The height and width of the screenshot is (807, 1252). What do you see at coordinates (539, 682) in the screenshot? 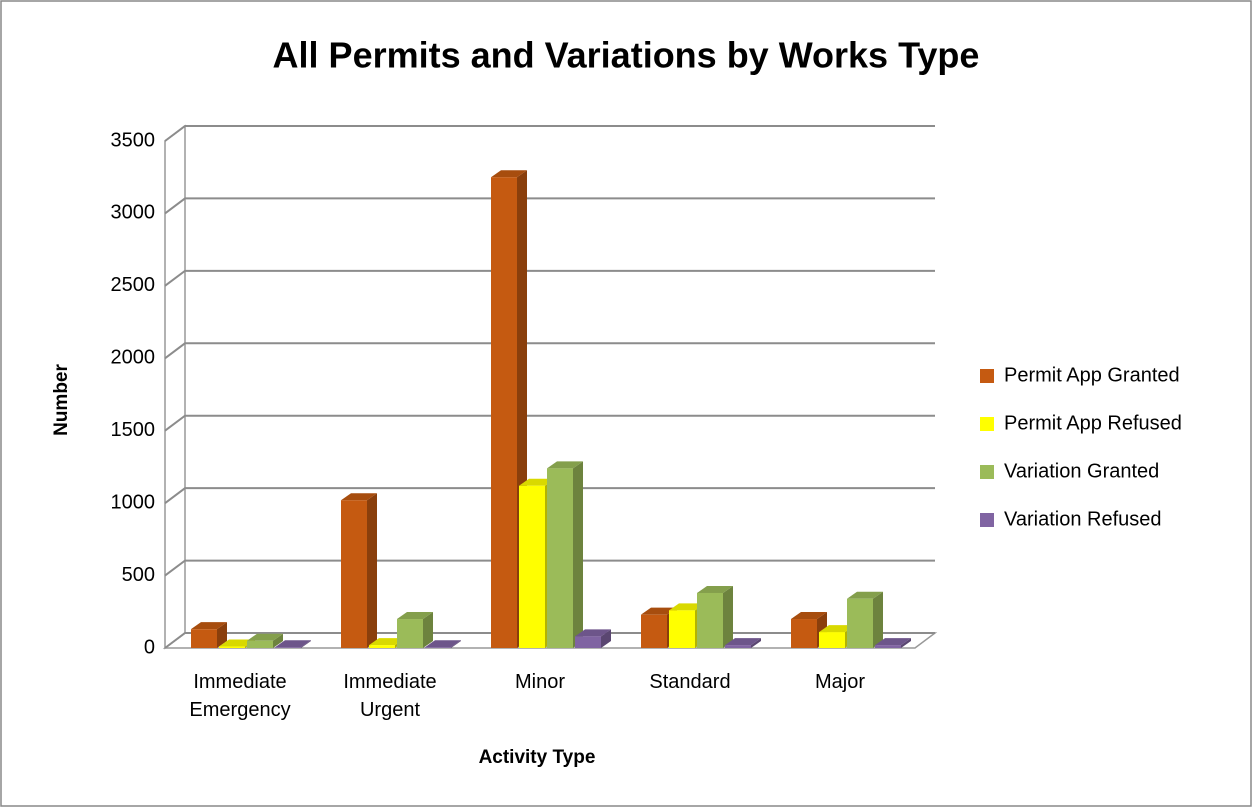
I see `x-tick-label: Minor` at bounding box center [539, 682].